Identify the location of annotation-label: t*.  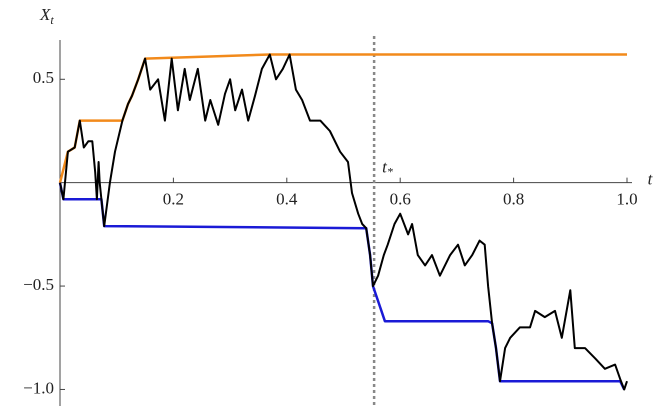
(387, 168).